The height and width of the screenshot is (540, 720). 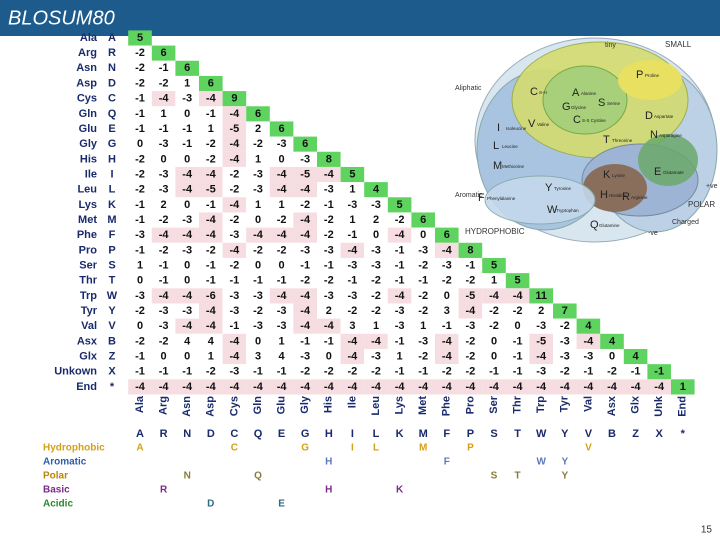 What do you see at coordinates (400, 490) in the screenshot?
I see `property-letter: K` at bounding box center [400, 490].